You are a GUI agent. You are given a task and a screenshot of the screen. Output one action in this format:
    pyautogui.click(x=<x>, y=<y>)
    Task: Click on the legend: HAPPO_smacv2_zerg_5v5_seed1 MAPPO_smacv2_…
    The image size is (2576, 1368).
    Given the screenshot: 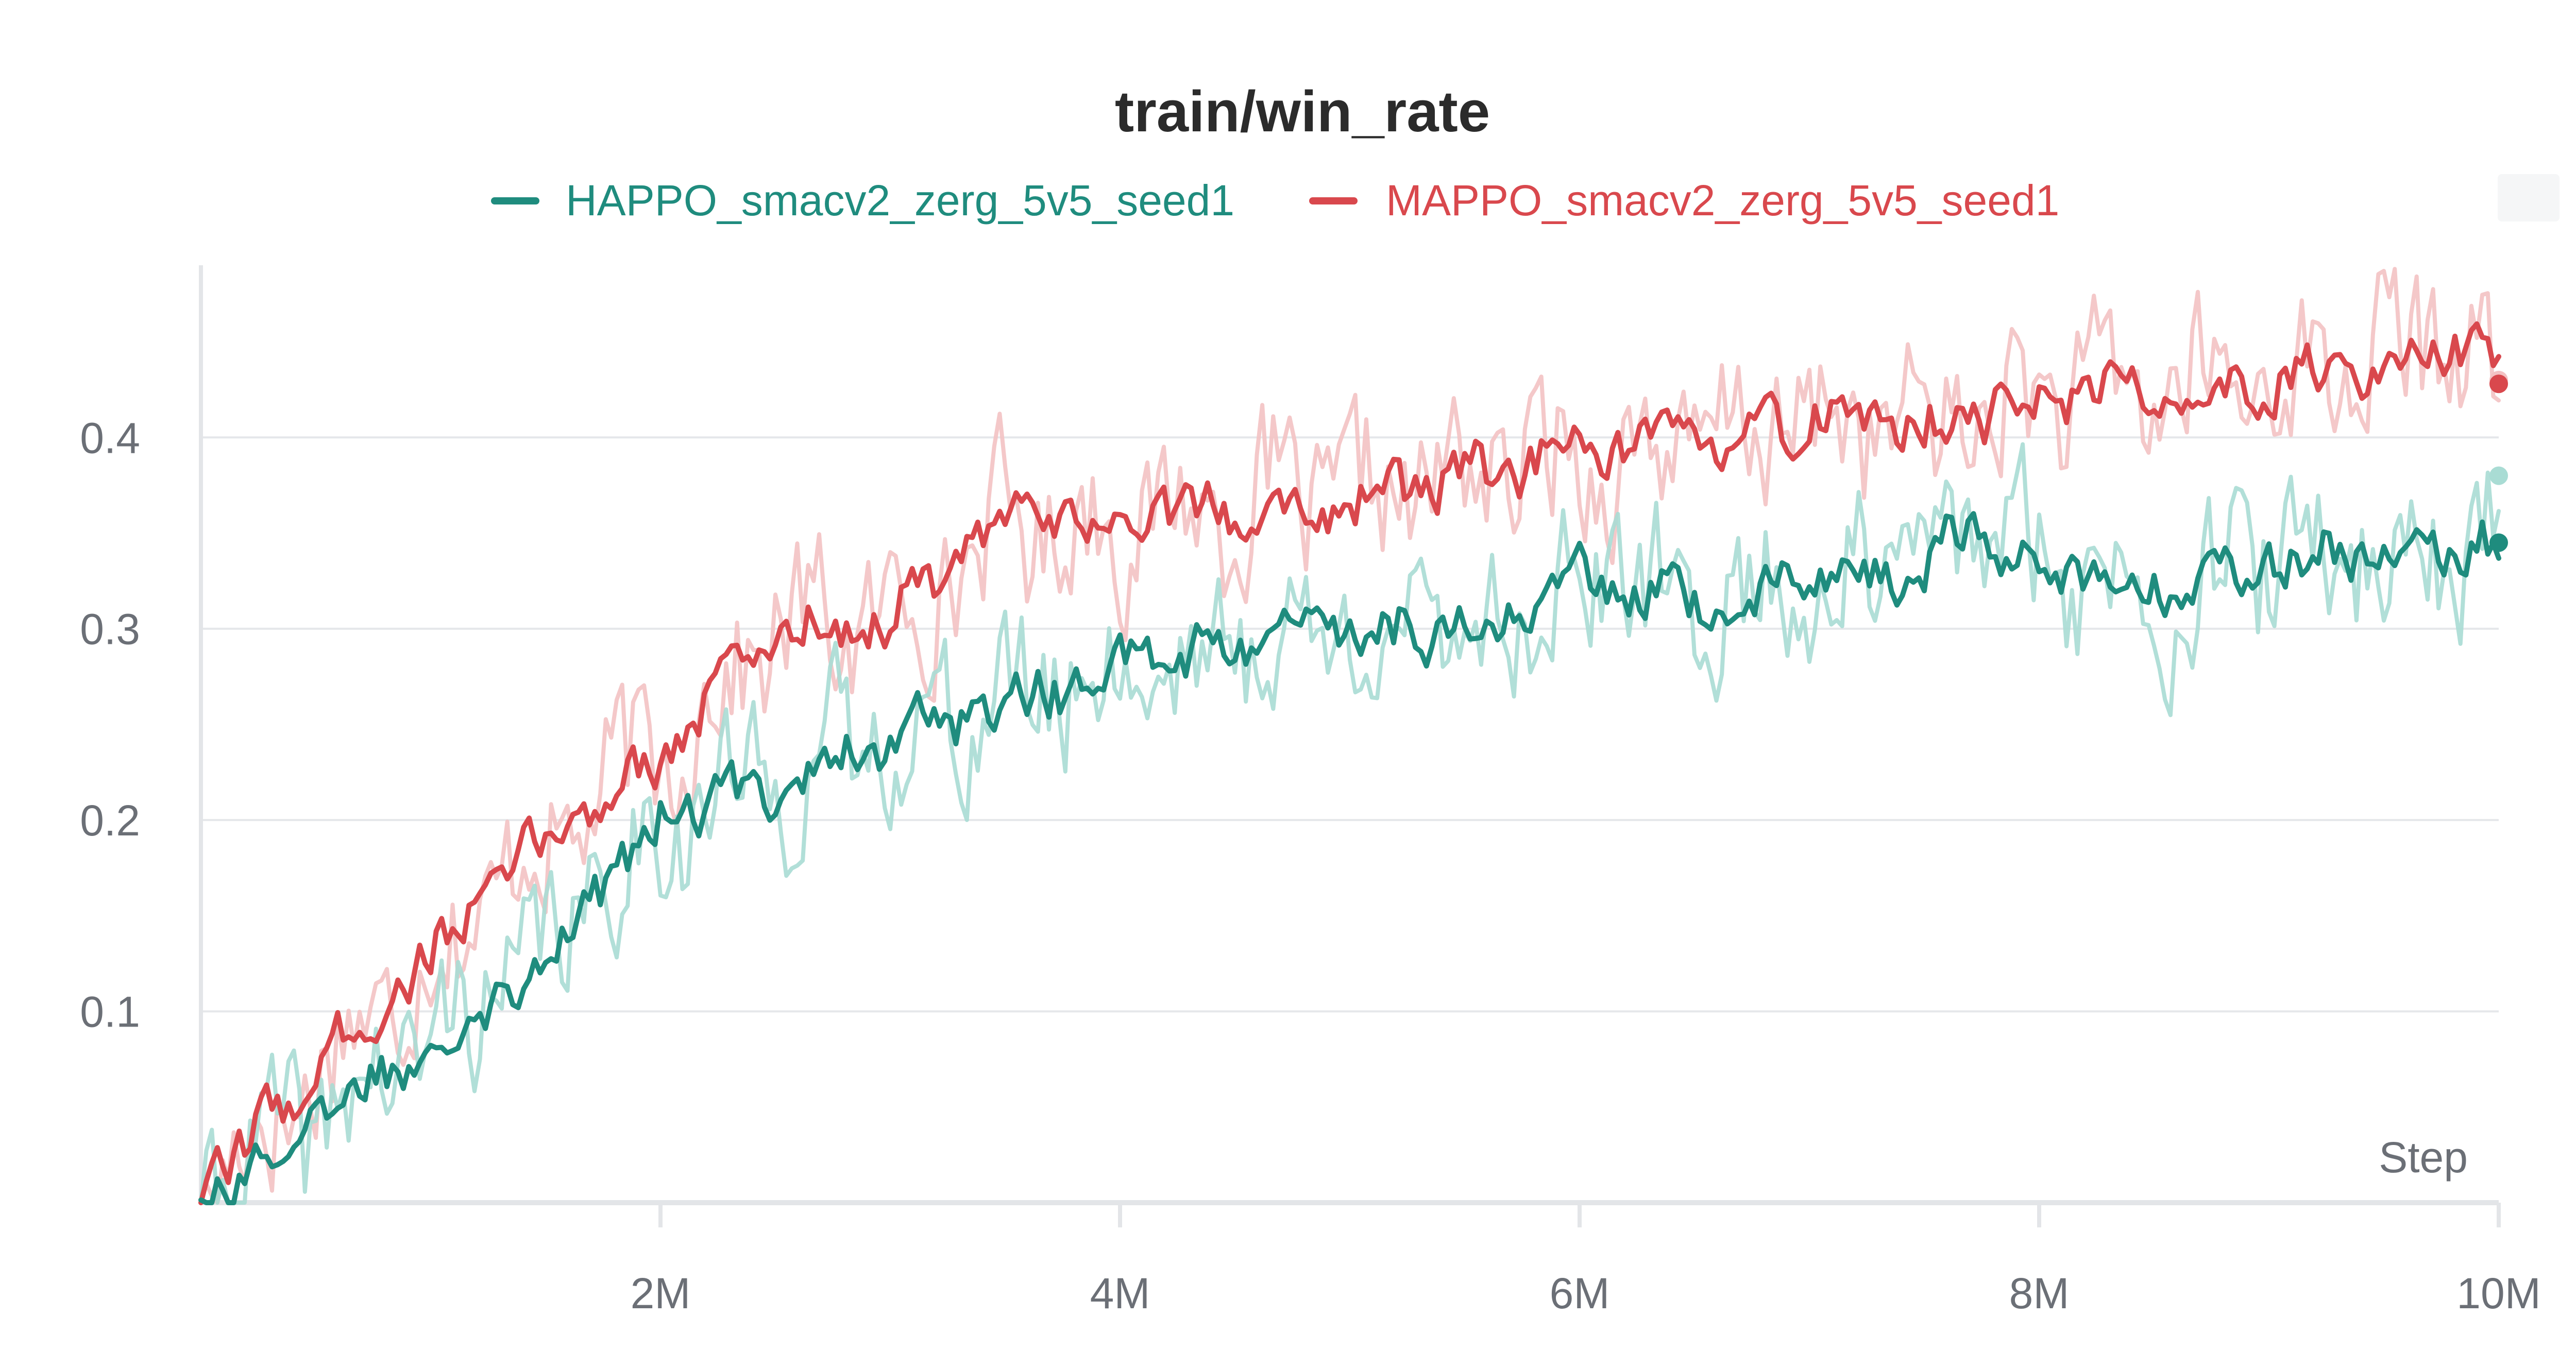 What is the action you would take?
    pyautogui.click(x=1275, y=200)
    